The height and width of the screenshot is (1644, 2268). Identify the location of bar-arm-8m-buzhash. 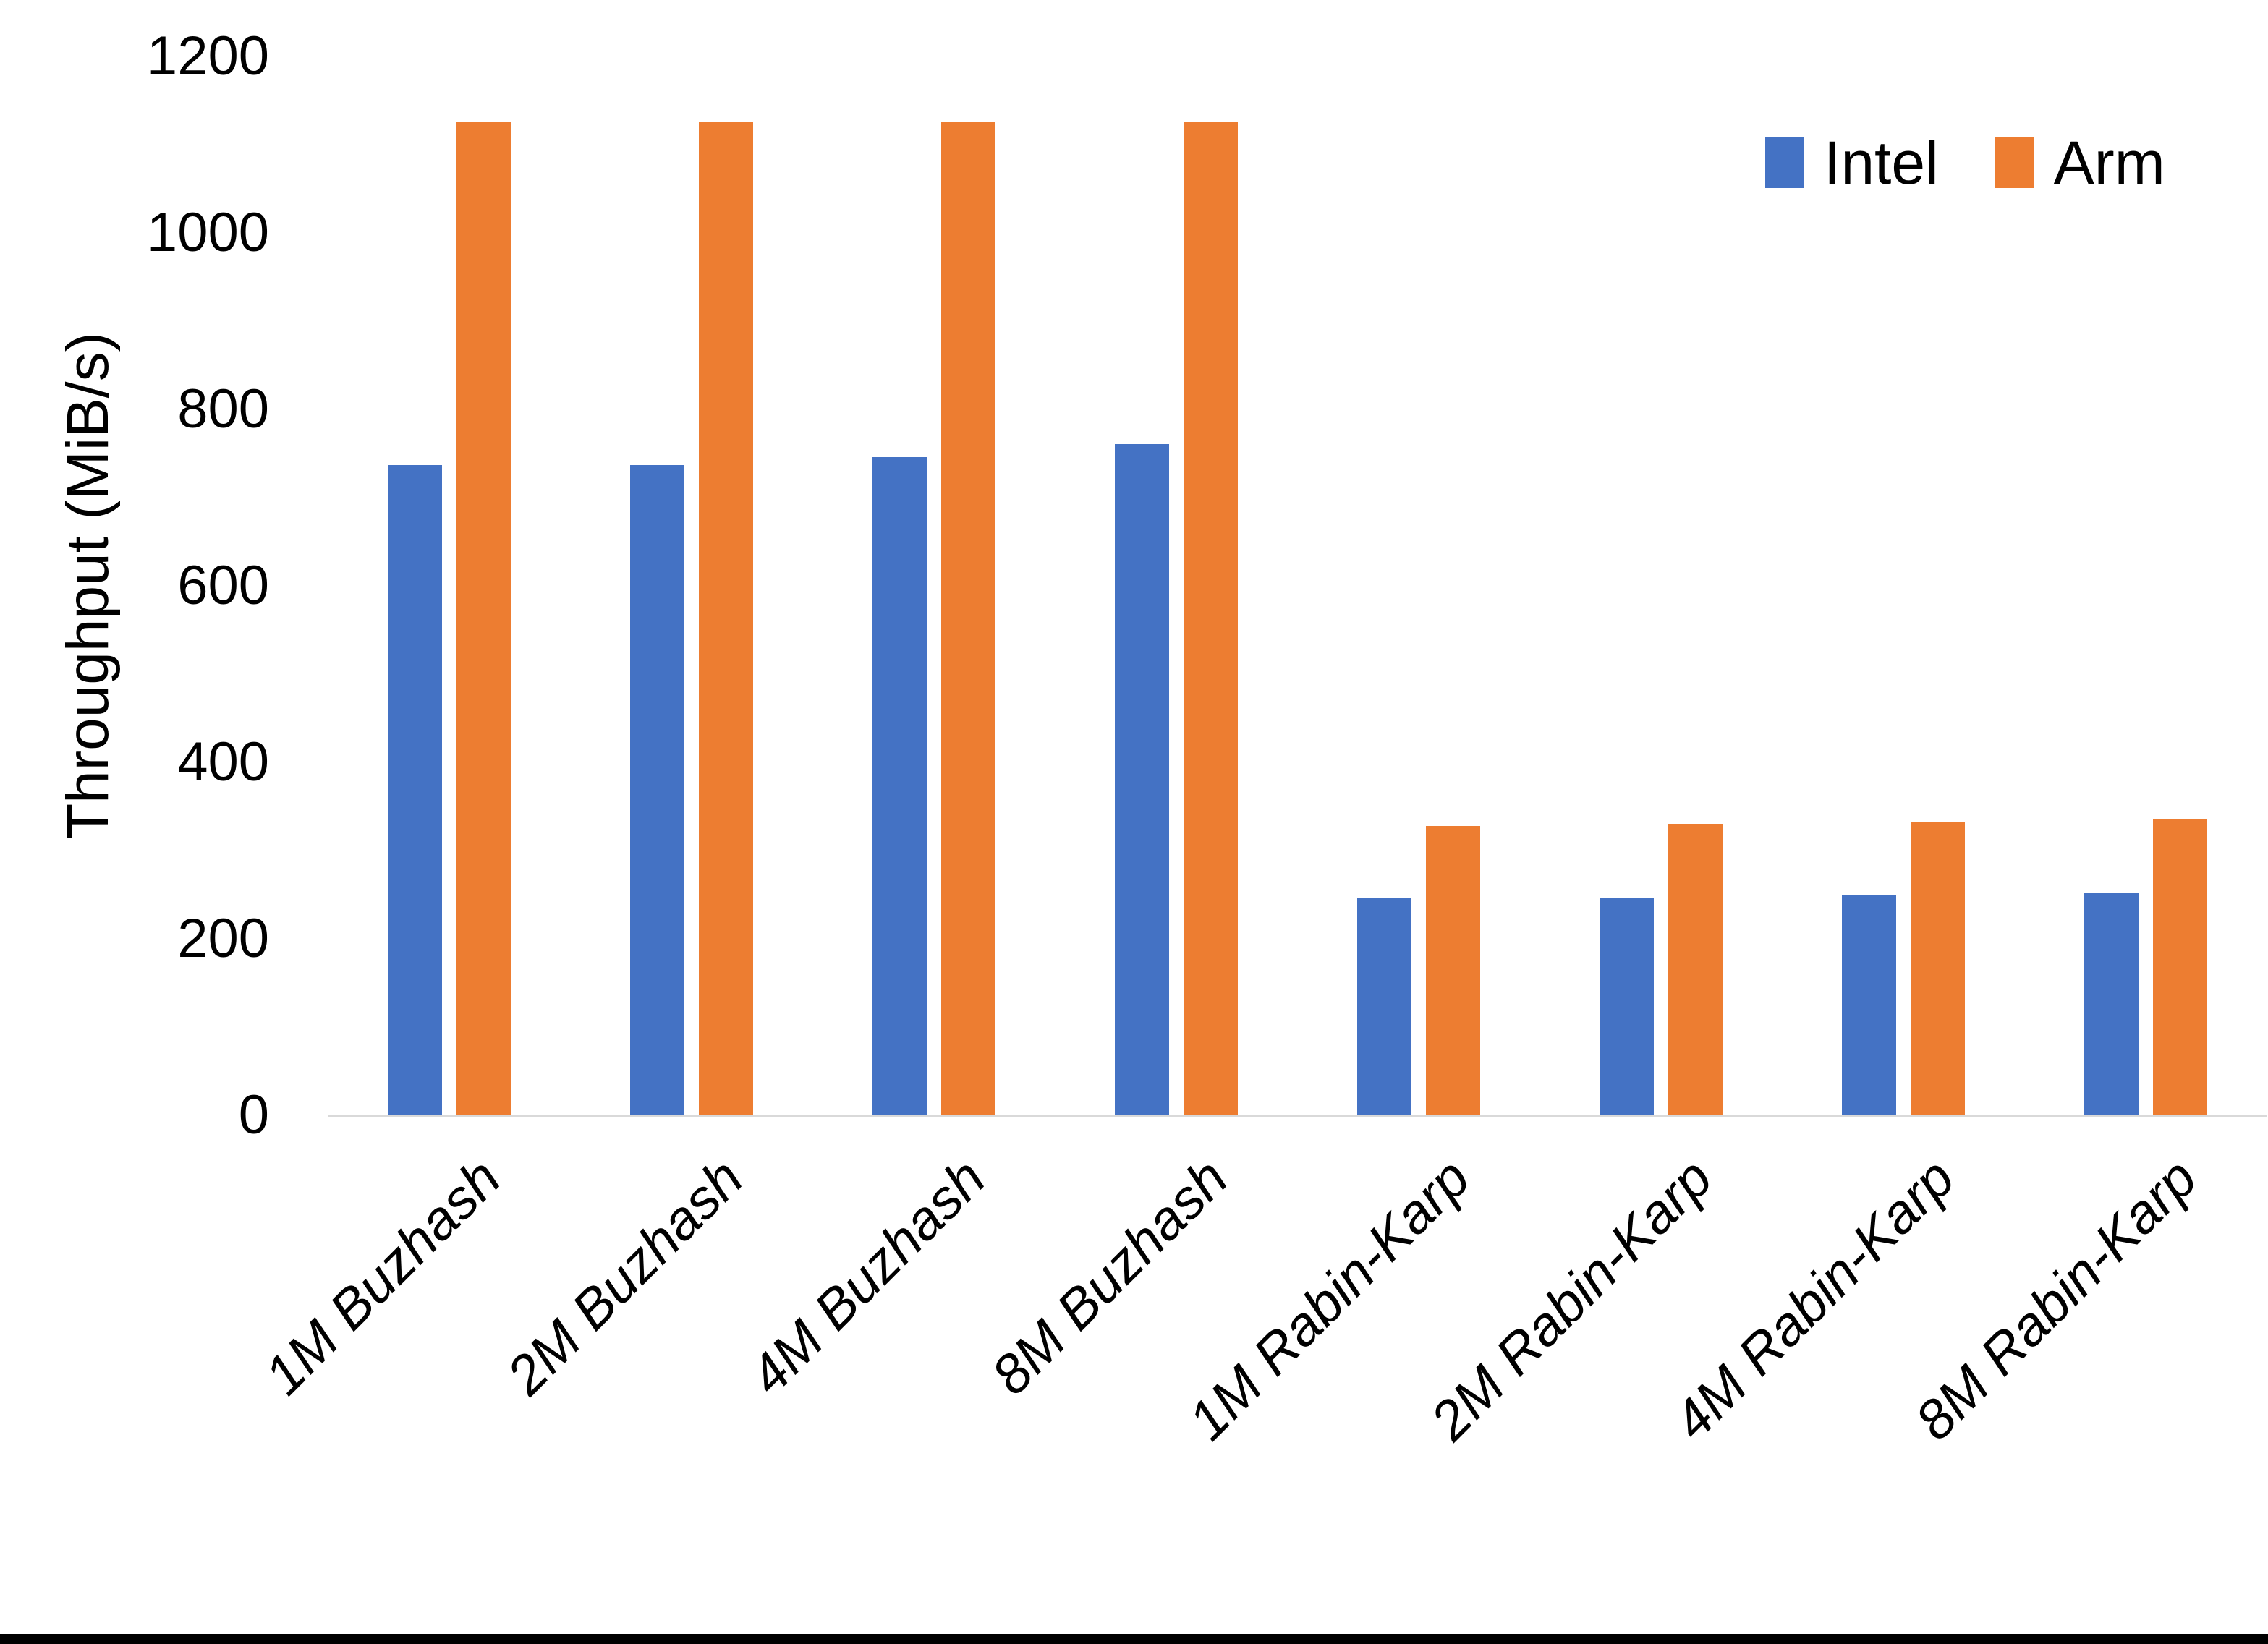
(1211, 618).